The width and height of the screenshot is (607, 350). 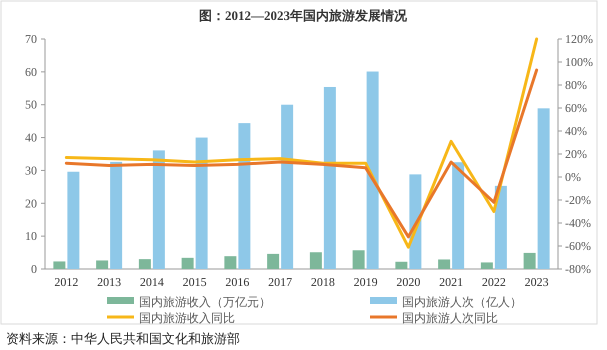 What do you see at coordinates (237, 282) in the screenshot?
I see `x-tick-label: 2016` at bounding box center [237, 282].